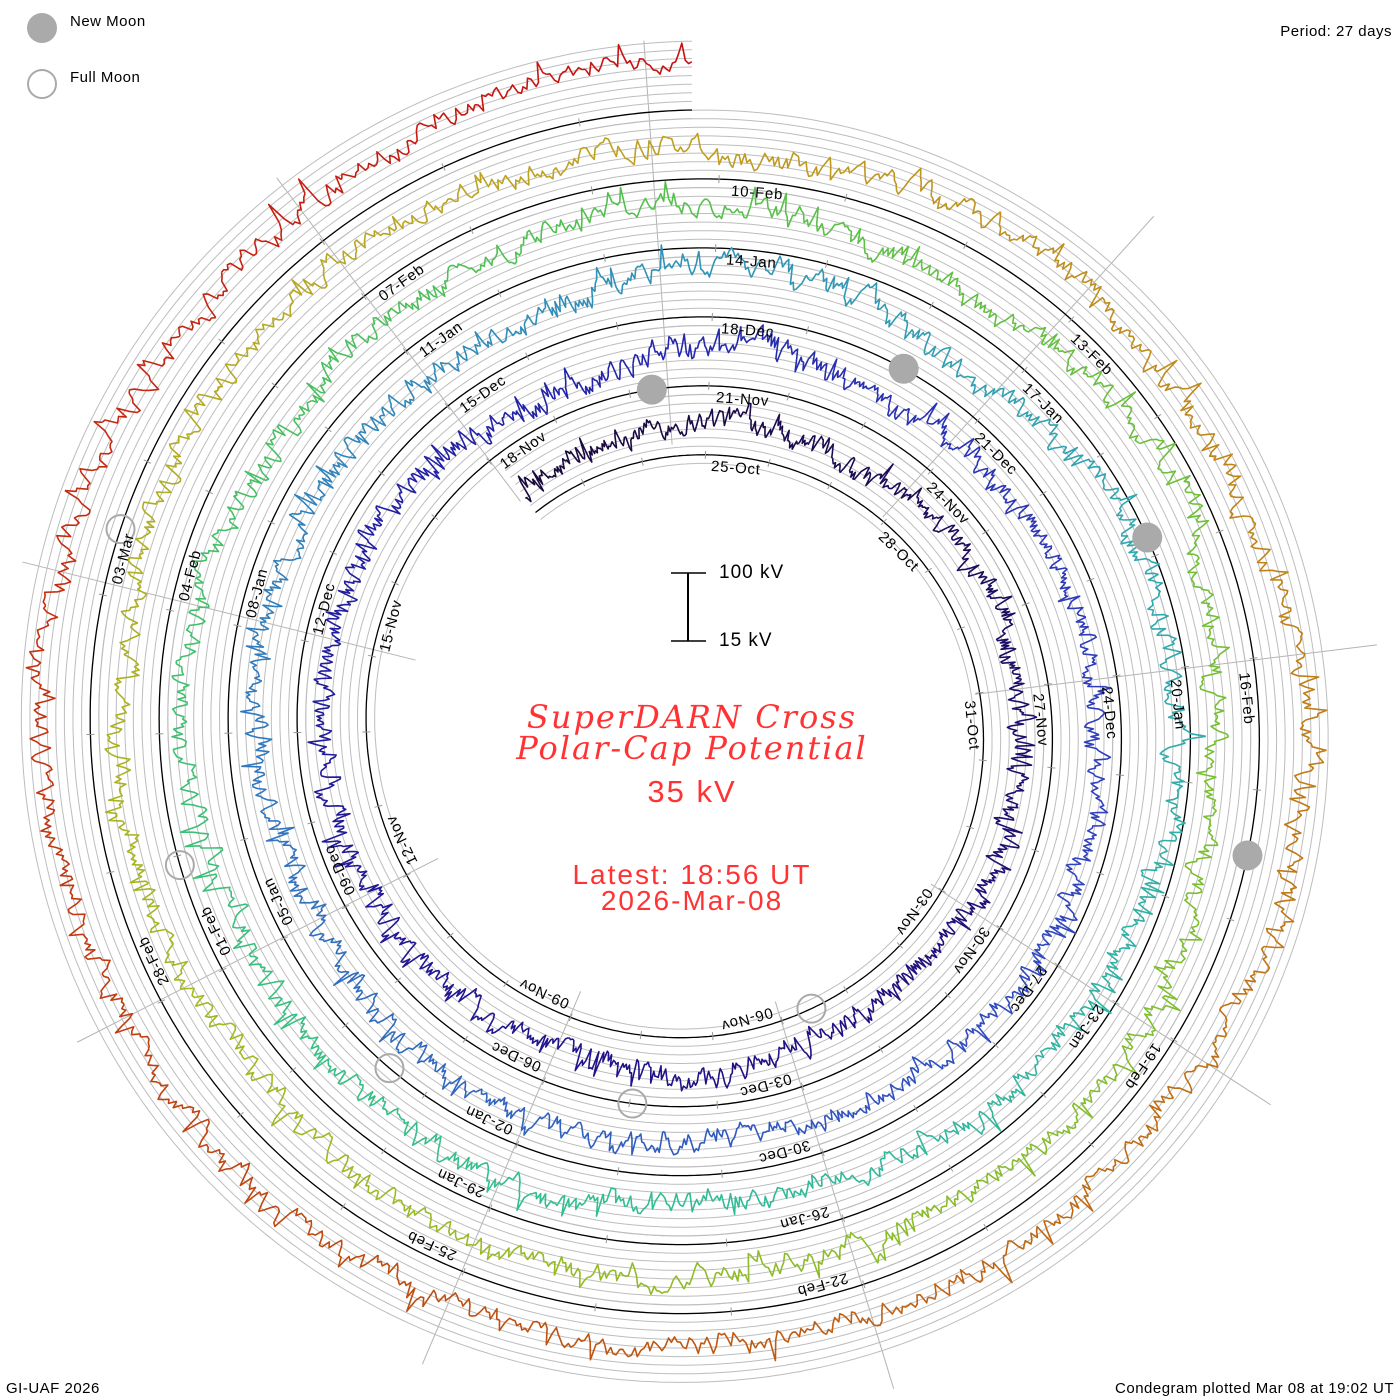  What do you see at coordinates (42, 28) in the screenshot?
I see `new-moon-icon` at bounding box center [42, 28].